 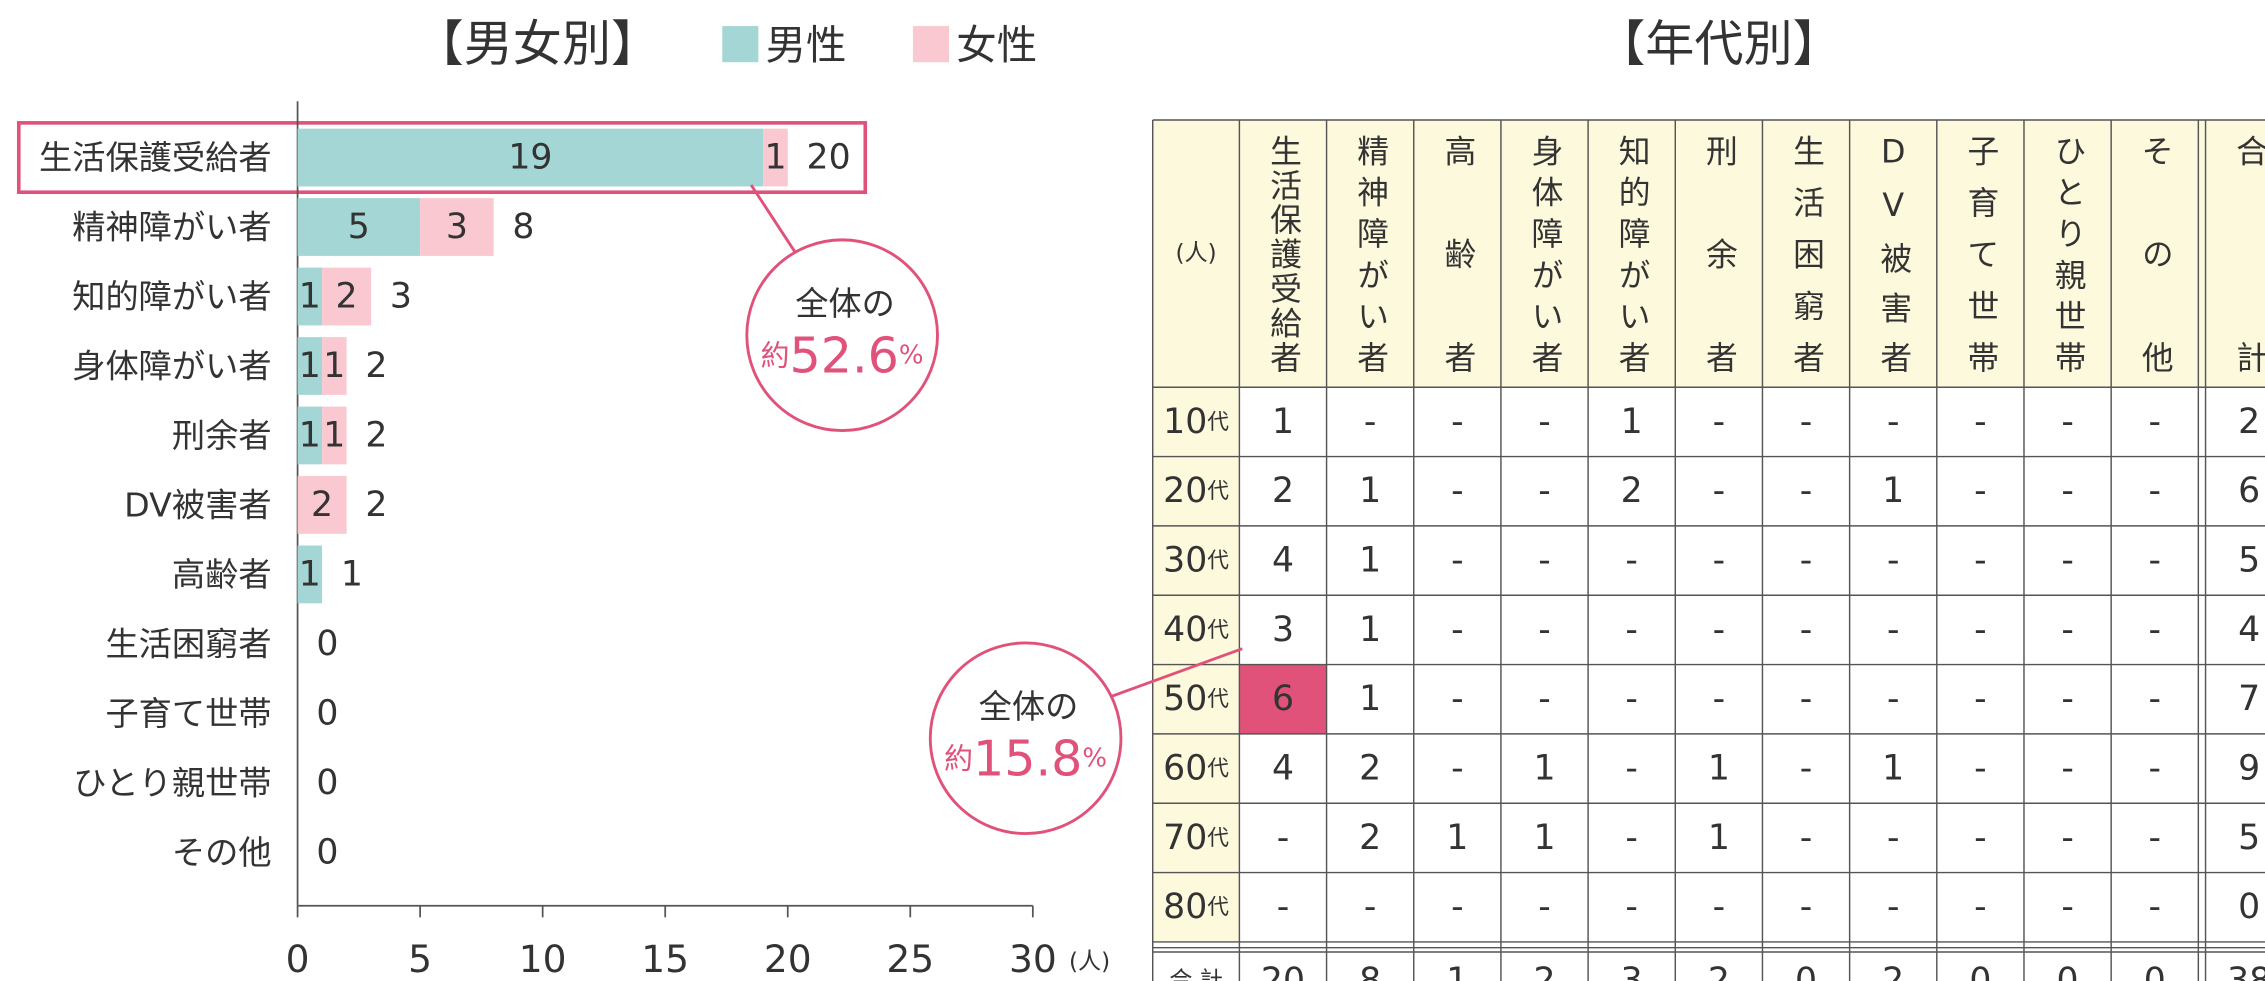 What do you see at coordinates (222, 435) in the screenshot?
I see `category-label: 刑余者` at bounding box center [222, 435].